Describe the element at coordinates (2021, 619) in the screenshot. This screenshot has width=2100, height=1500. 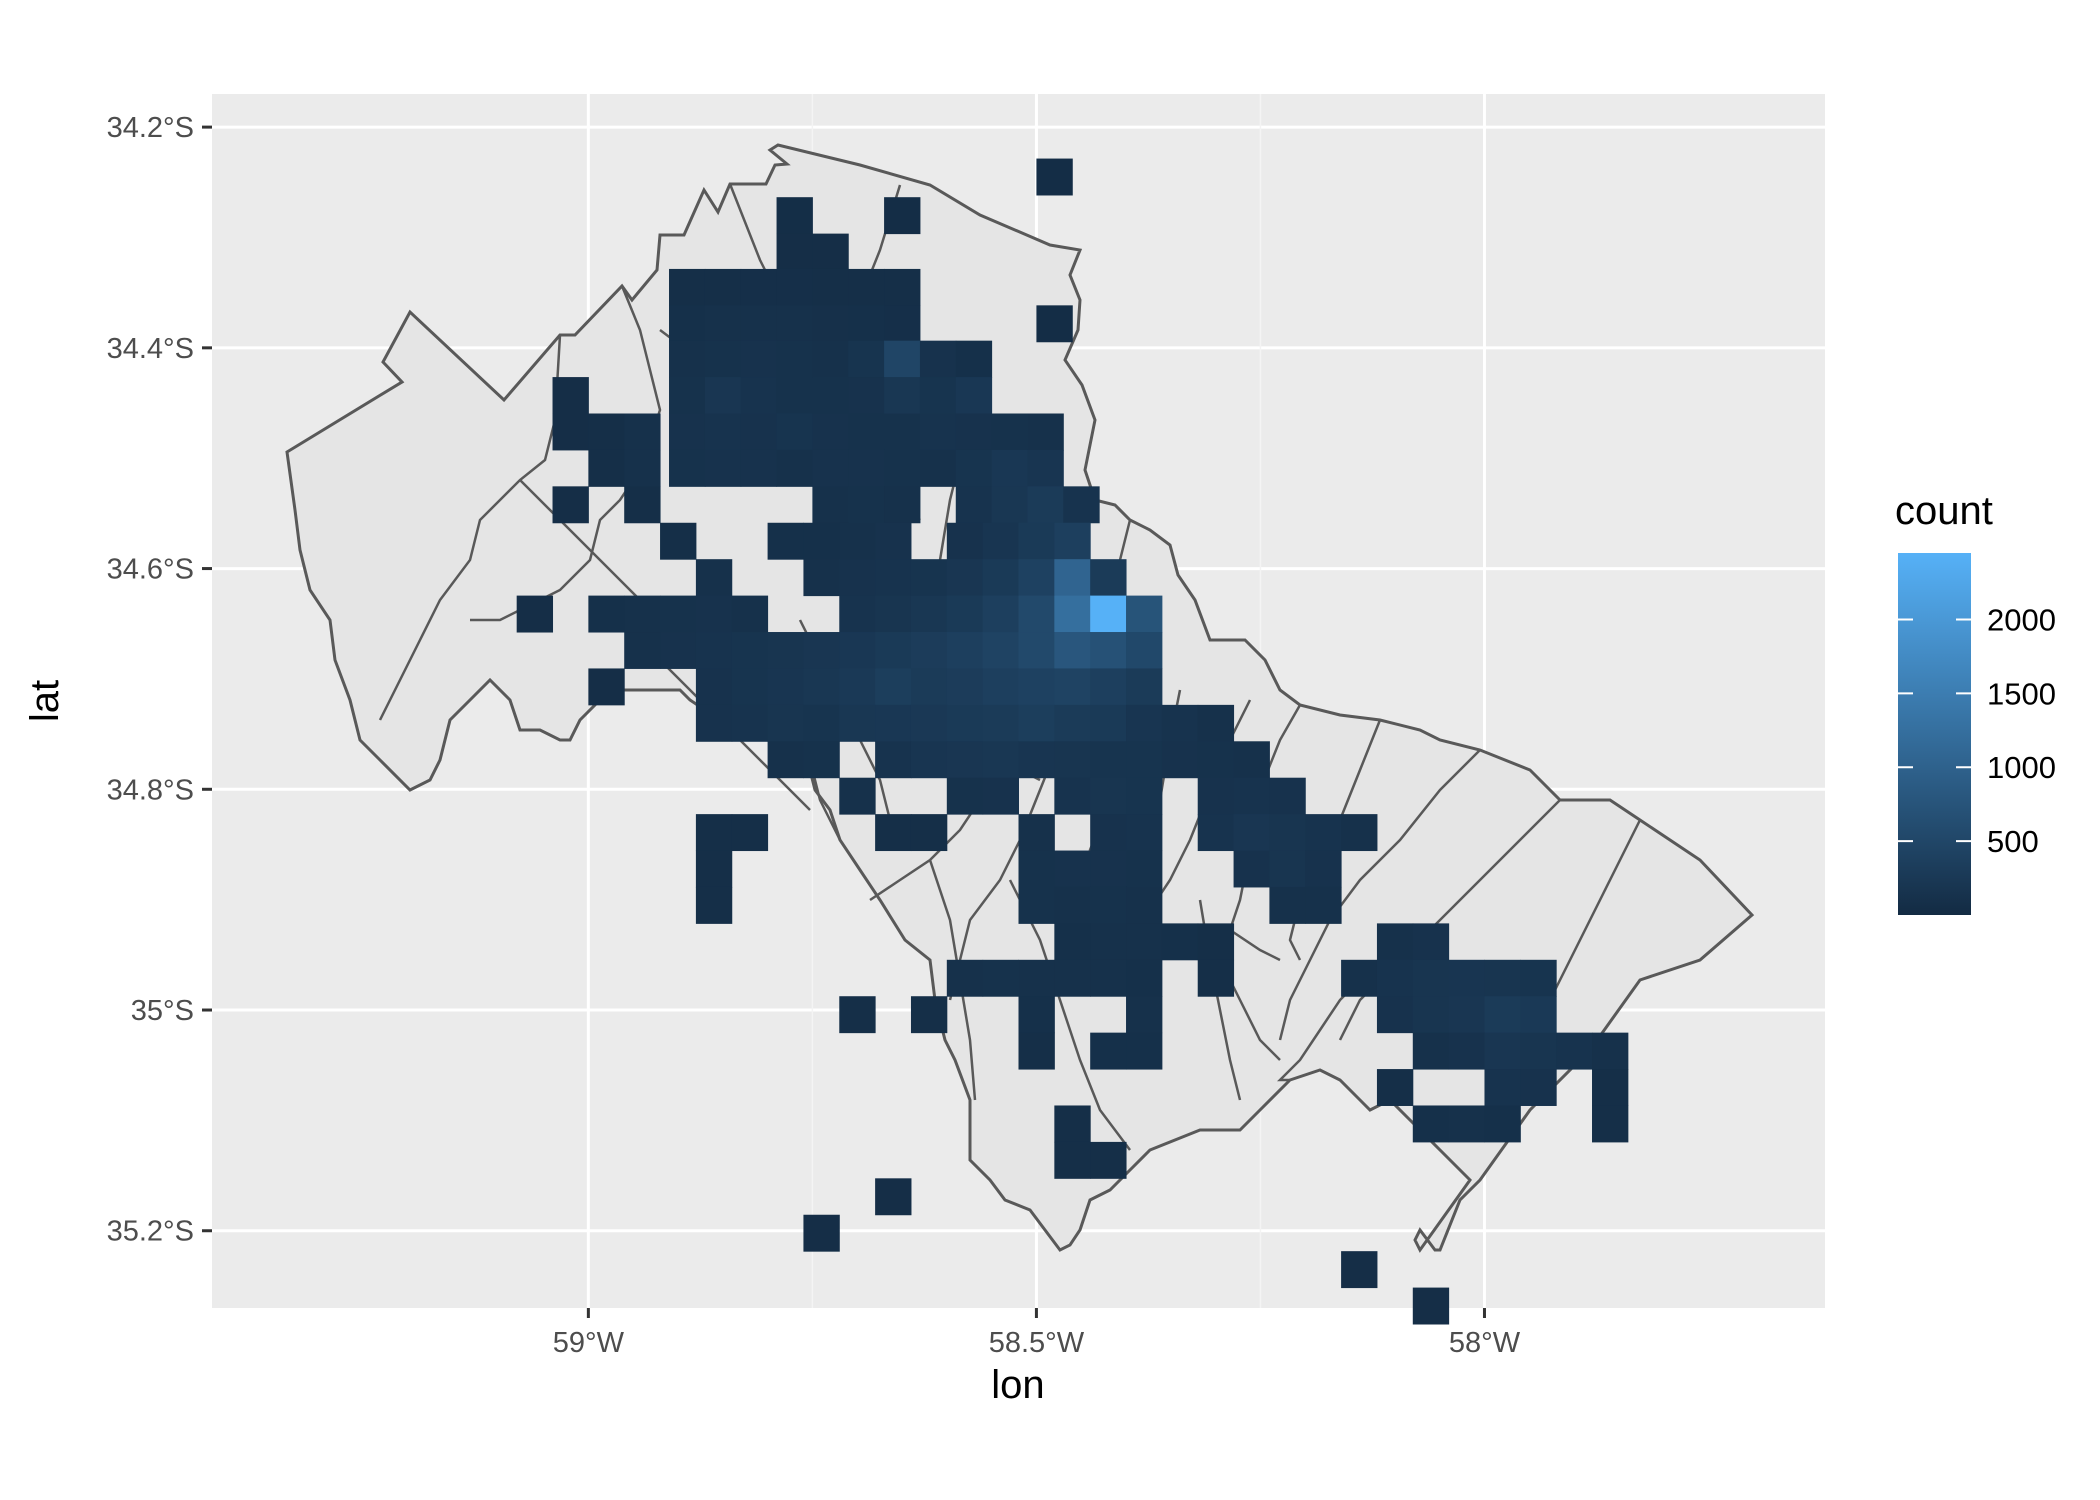
I see `legend-label: 2000` at that location.